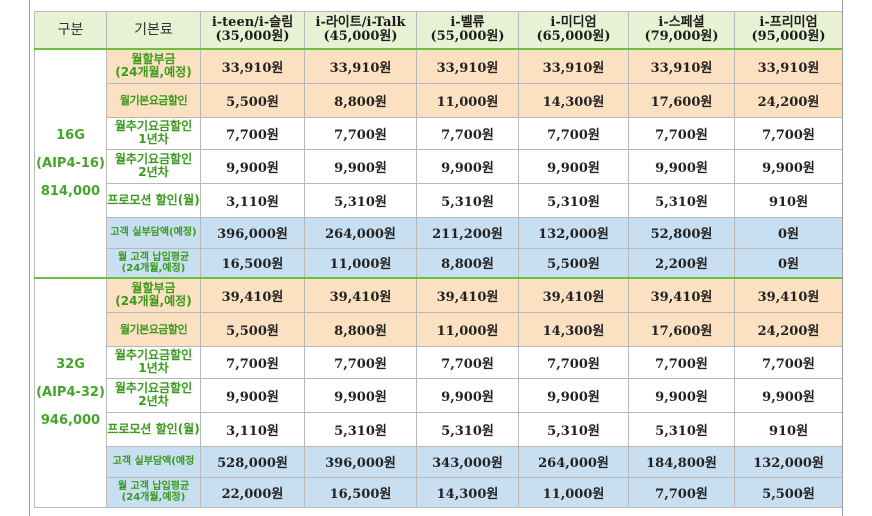 This screenshot has width=872, height=516. I want to click on row-label: 월추기요금할인 1년차, so click(153, 362).